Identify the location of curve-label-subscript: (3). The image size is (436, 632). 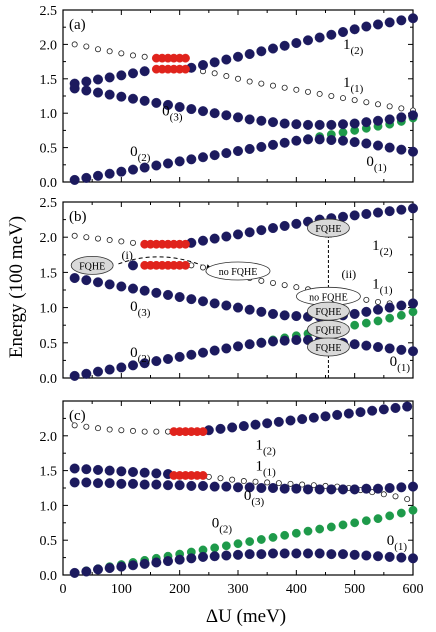
(144, 313).